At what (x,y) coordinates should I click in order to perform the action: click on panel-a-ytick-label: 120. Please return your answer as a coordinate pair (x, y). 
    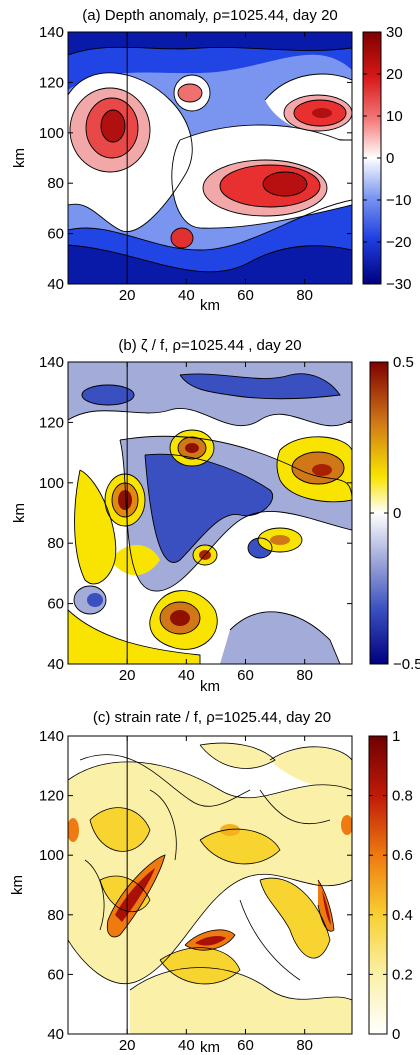
    Looking at the image, I should click on (51, 82).